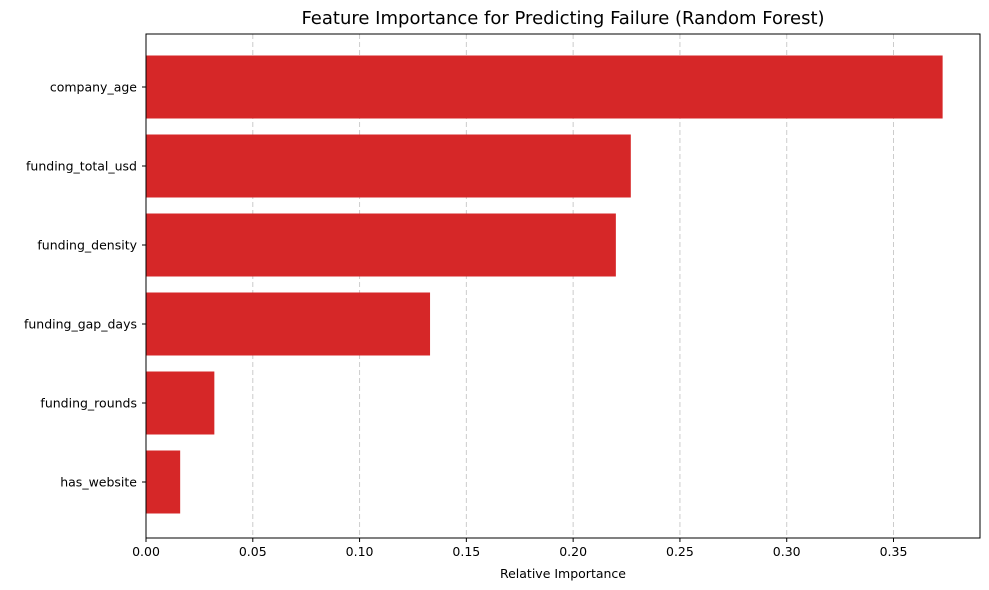 Image resolution: width=989 pixels, height=590 pixels. I want to click on bar-company-age, so click(544, 87).